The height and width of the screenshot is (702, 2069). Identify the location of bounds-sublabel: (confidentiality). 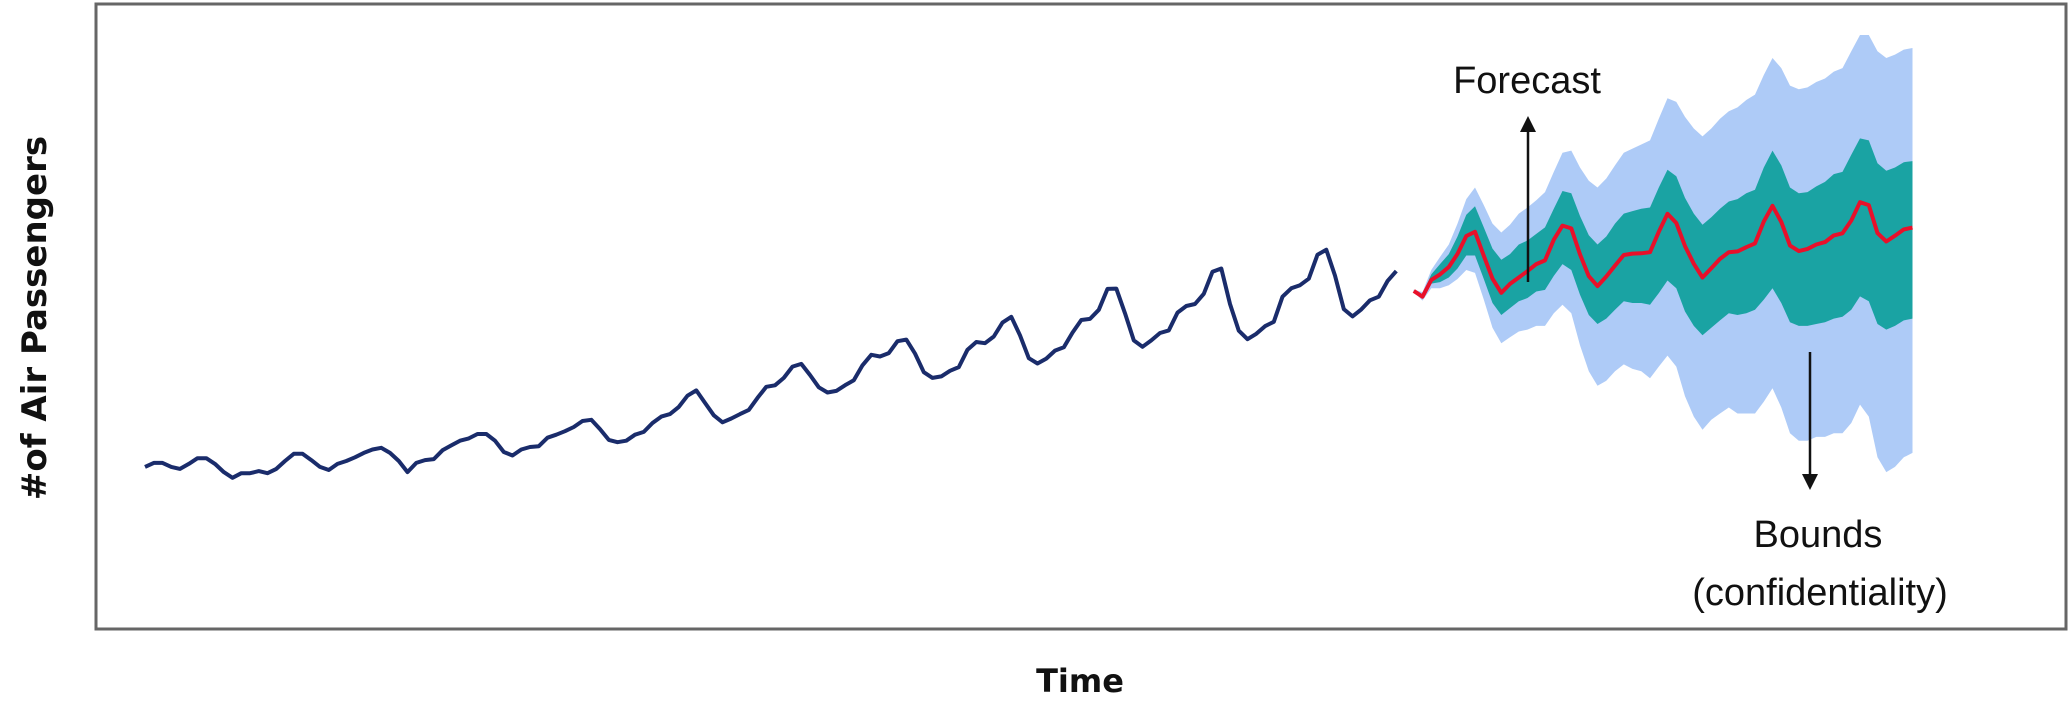
(1820, 593).